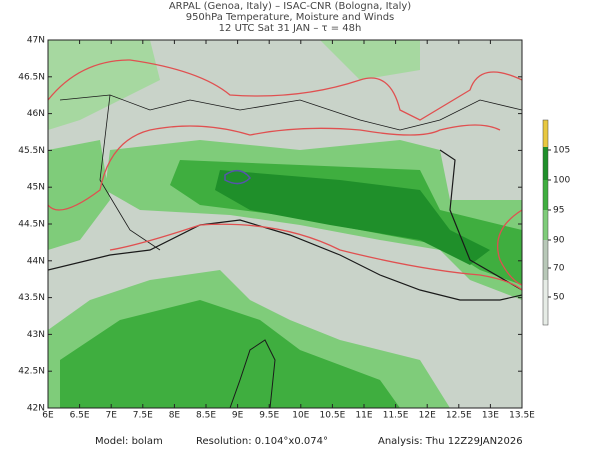  What do you see at coordinates (36, 261) in the screenshot?
I see `lat-label: 44N` at bounding box center [36, 261].